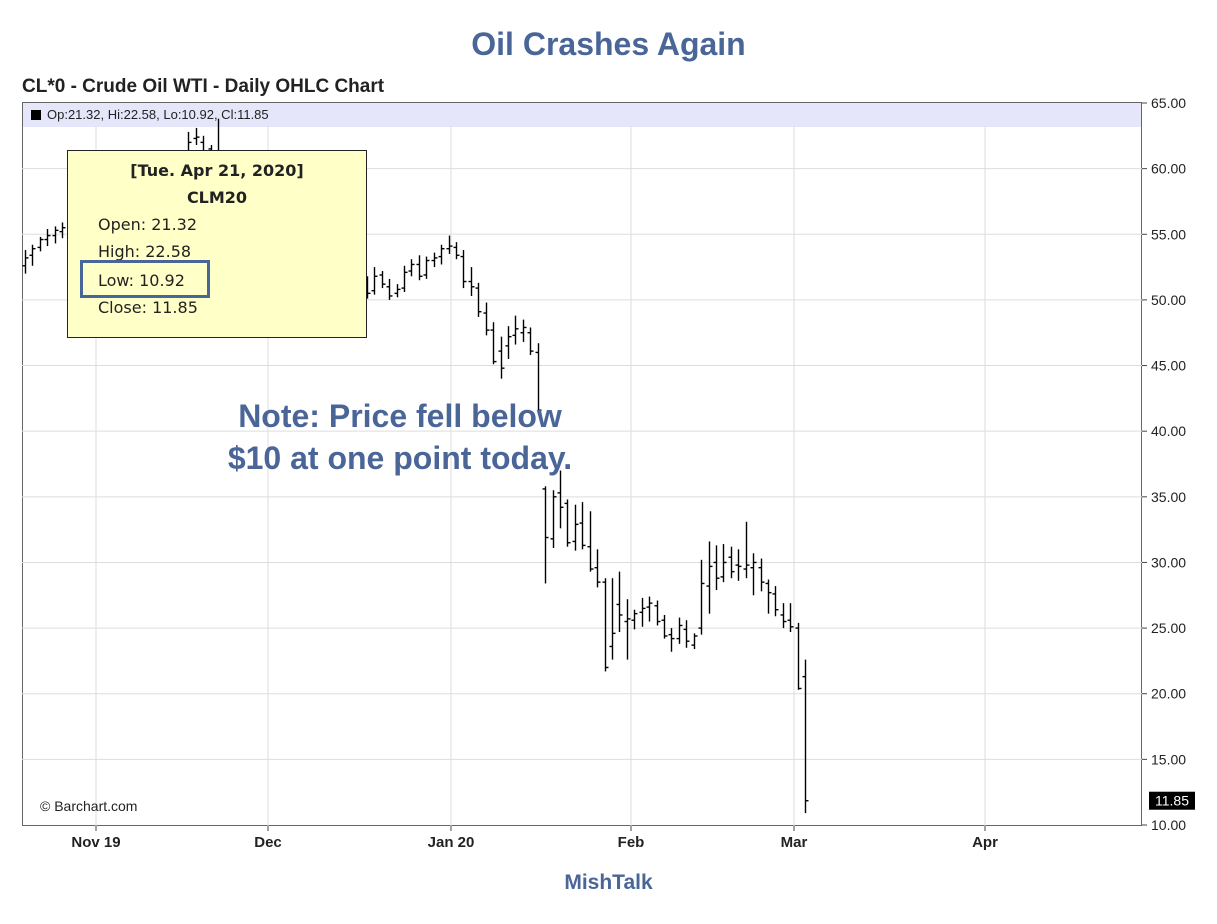  I want to click on last-price-tag, so click(1172, 800).